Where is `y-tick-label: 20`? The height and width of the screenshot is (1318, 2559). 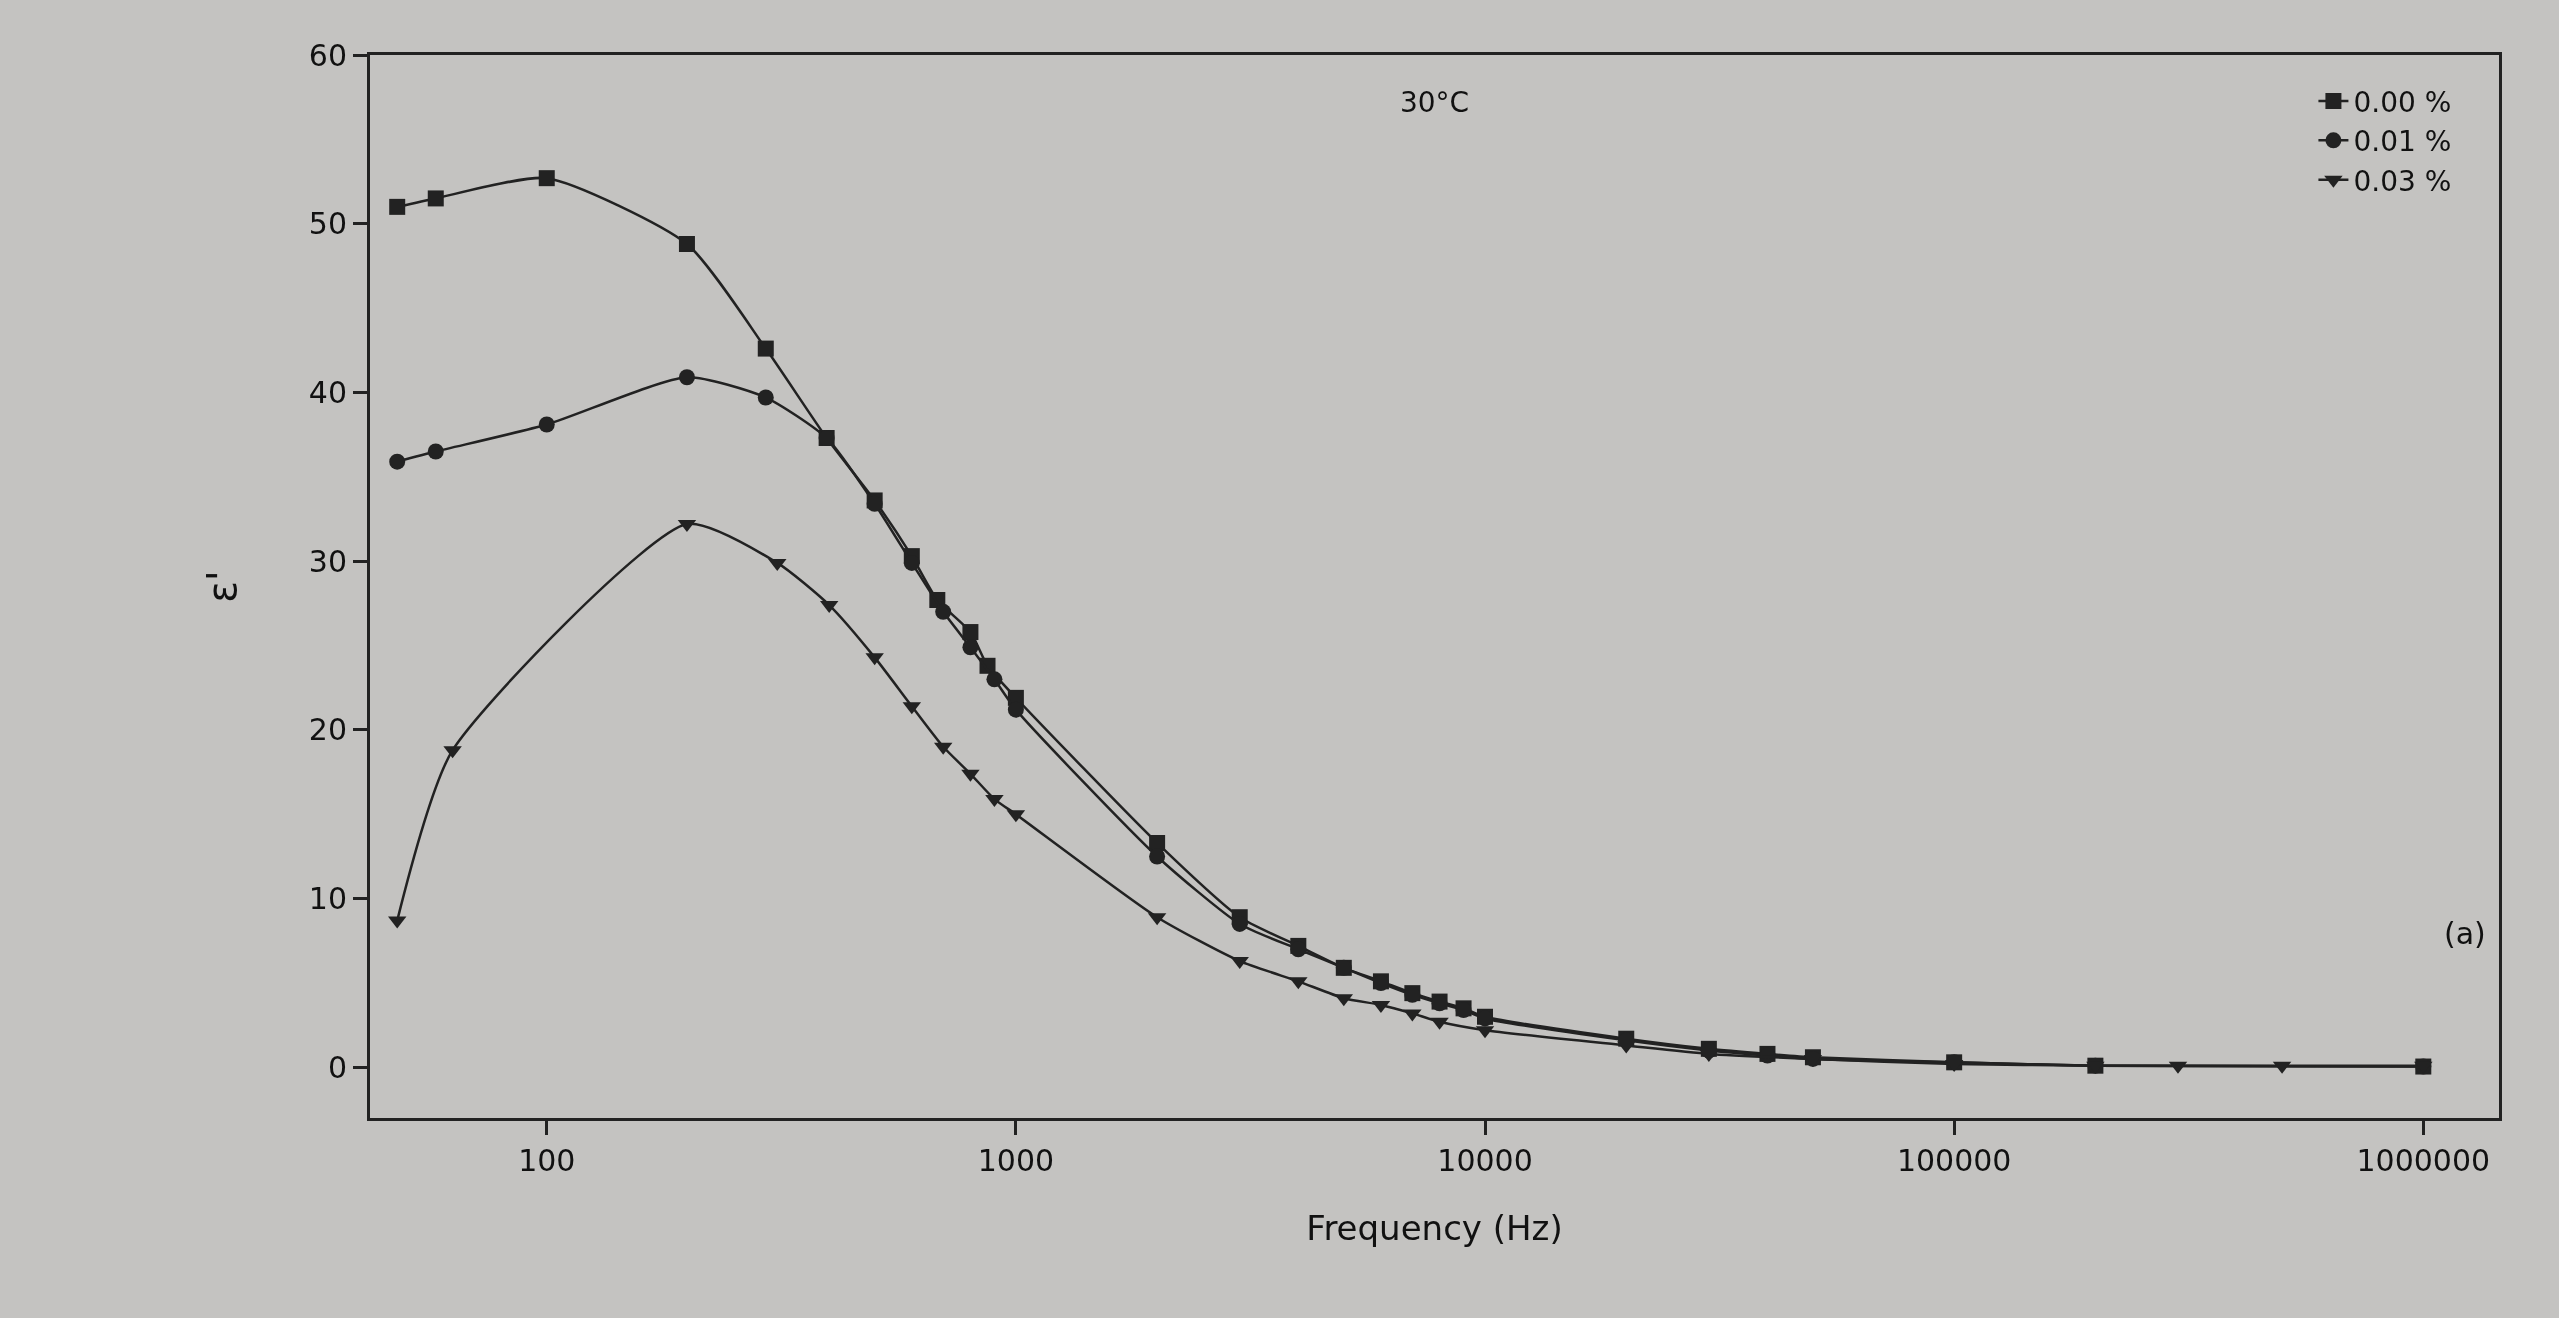 y-tick-label: 20 is located at coordinates (327, 730).